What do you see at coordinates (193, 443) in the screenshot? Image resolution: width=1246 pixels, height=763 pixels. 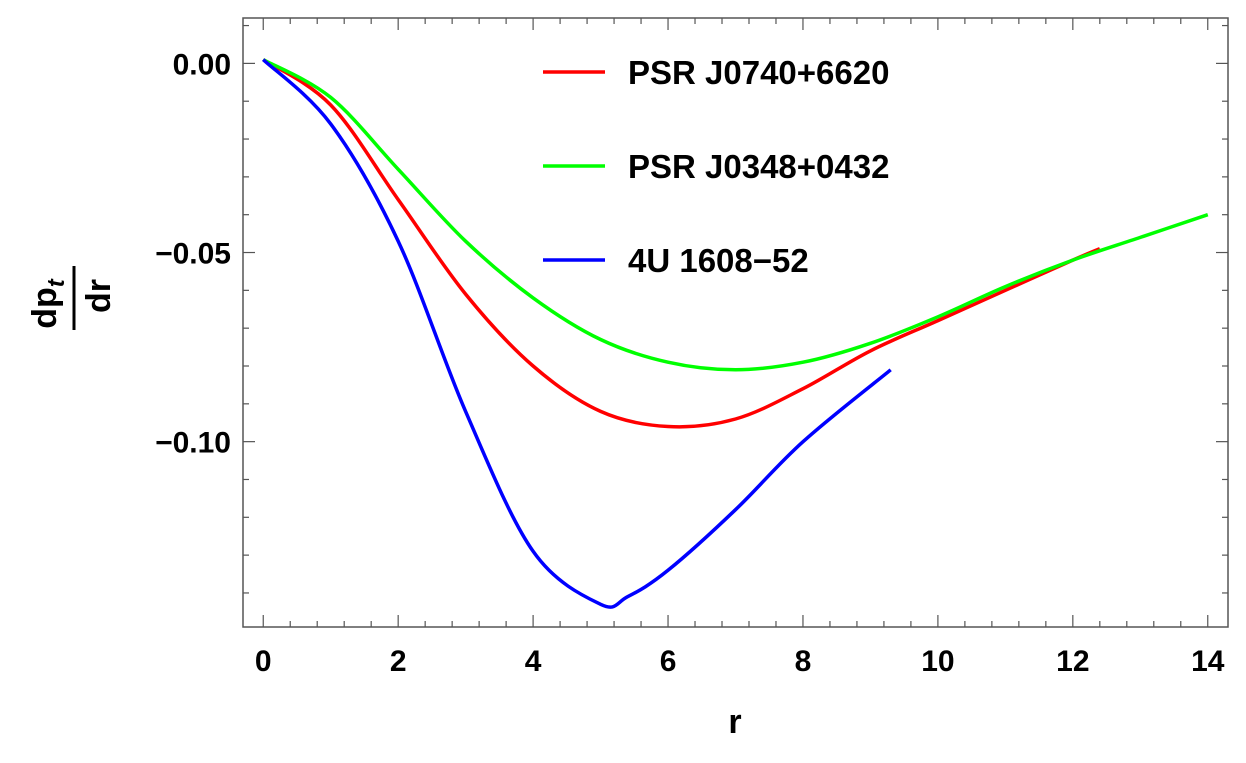 I see `y-tick-label: −0.10` at bounding box center [193, 443].